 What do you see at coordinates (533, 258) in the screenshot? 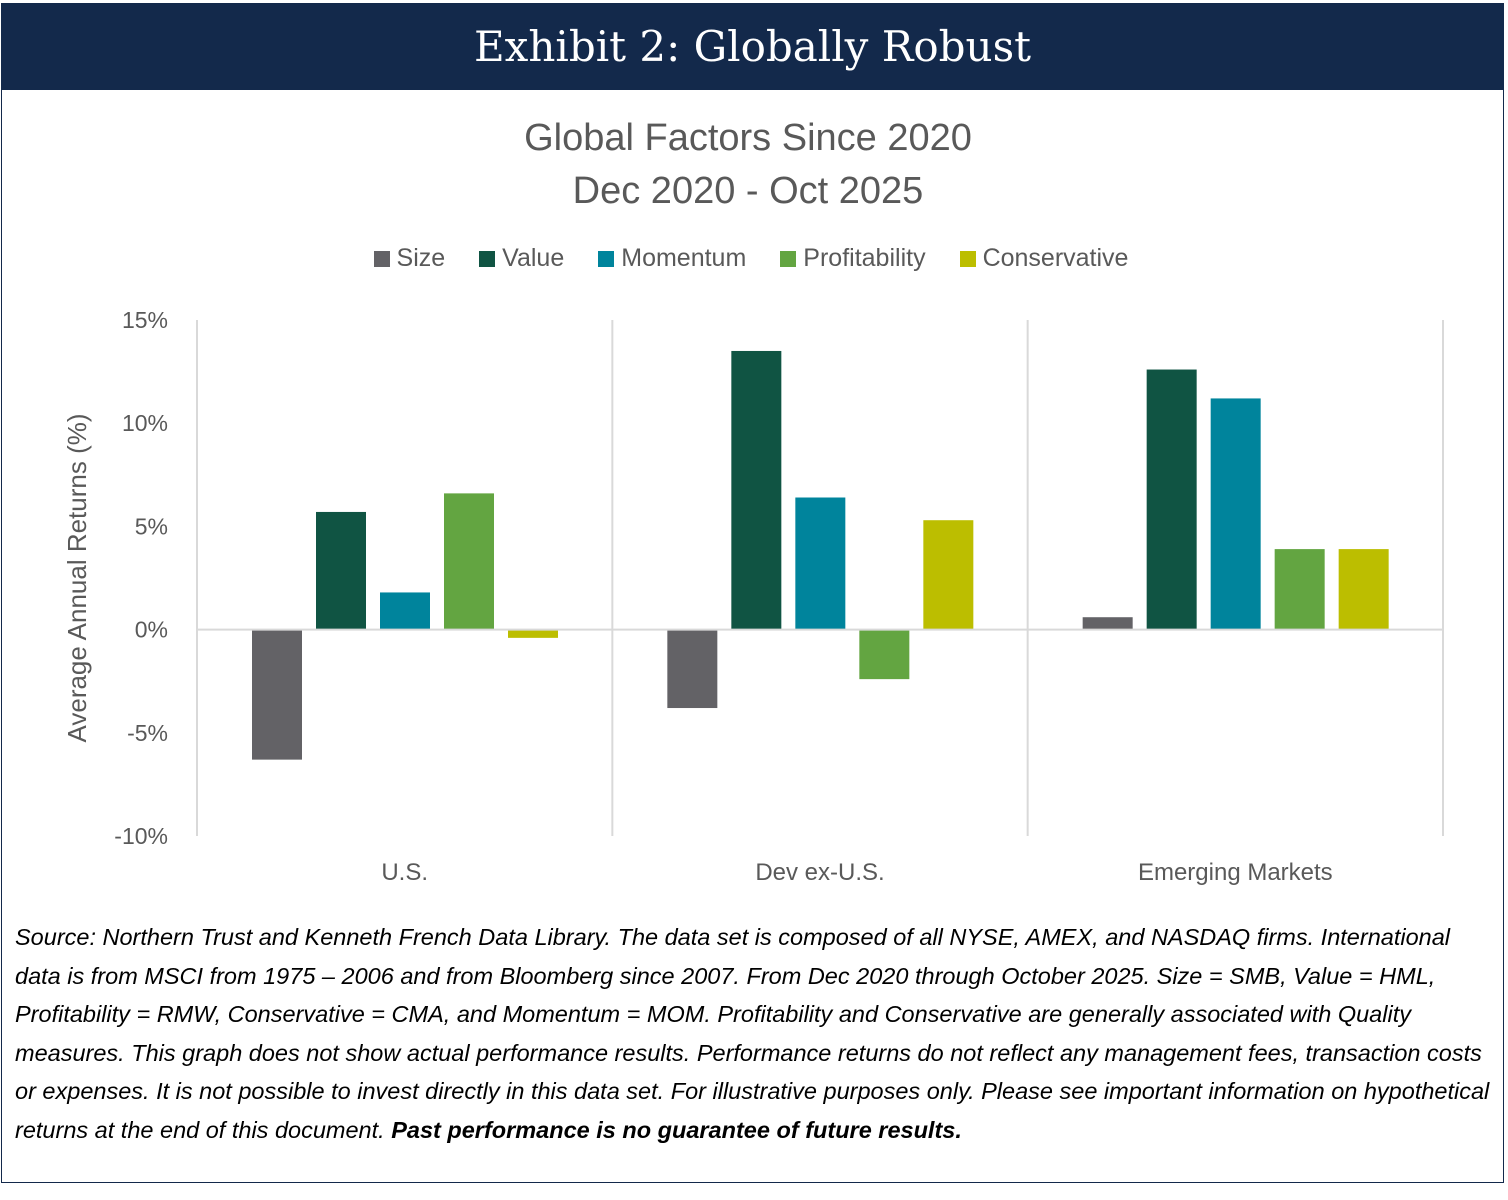
I see `legend-label: Value` at bounding box center [533, 258].